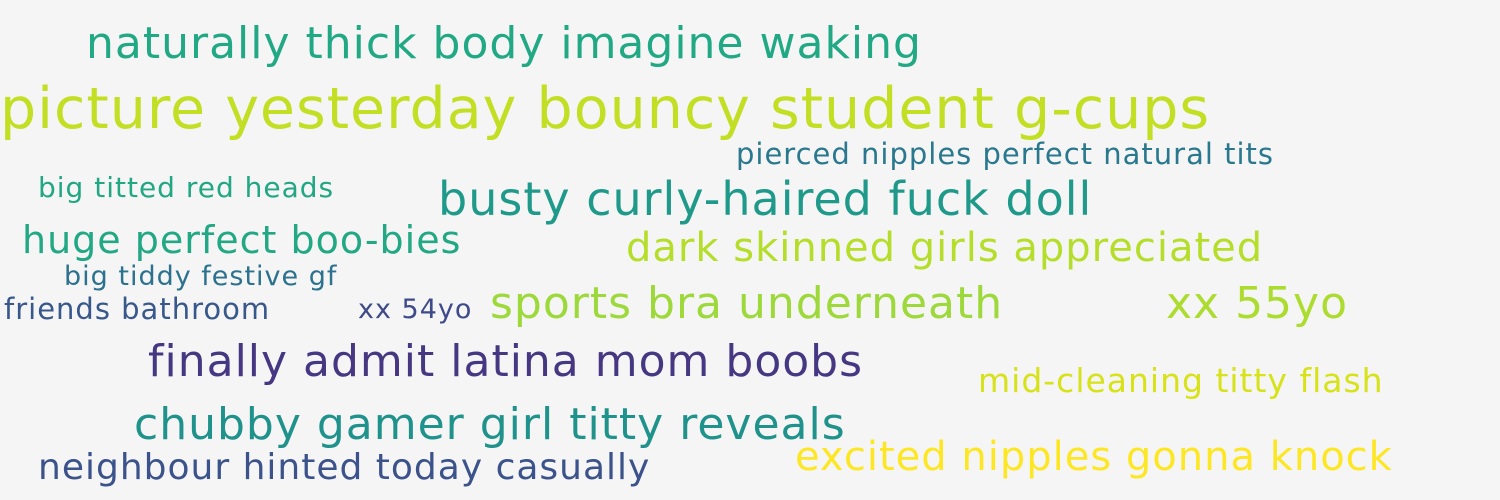 This screenshot has height=500, width=1500. I want to click on cloud-word: excited nipples gonna knock, so click(1094, 457).